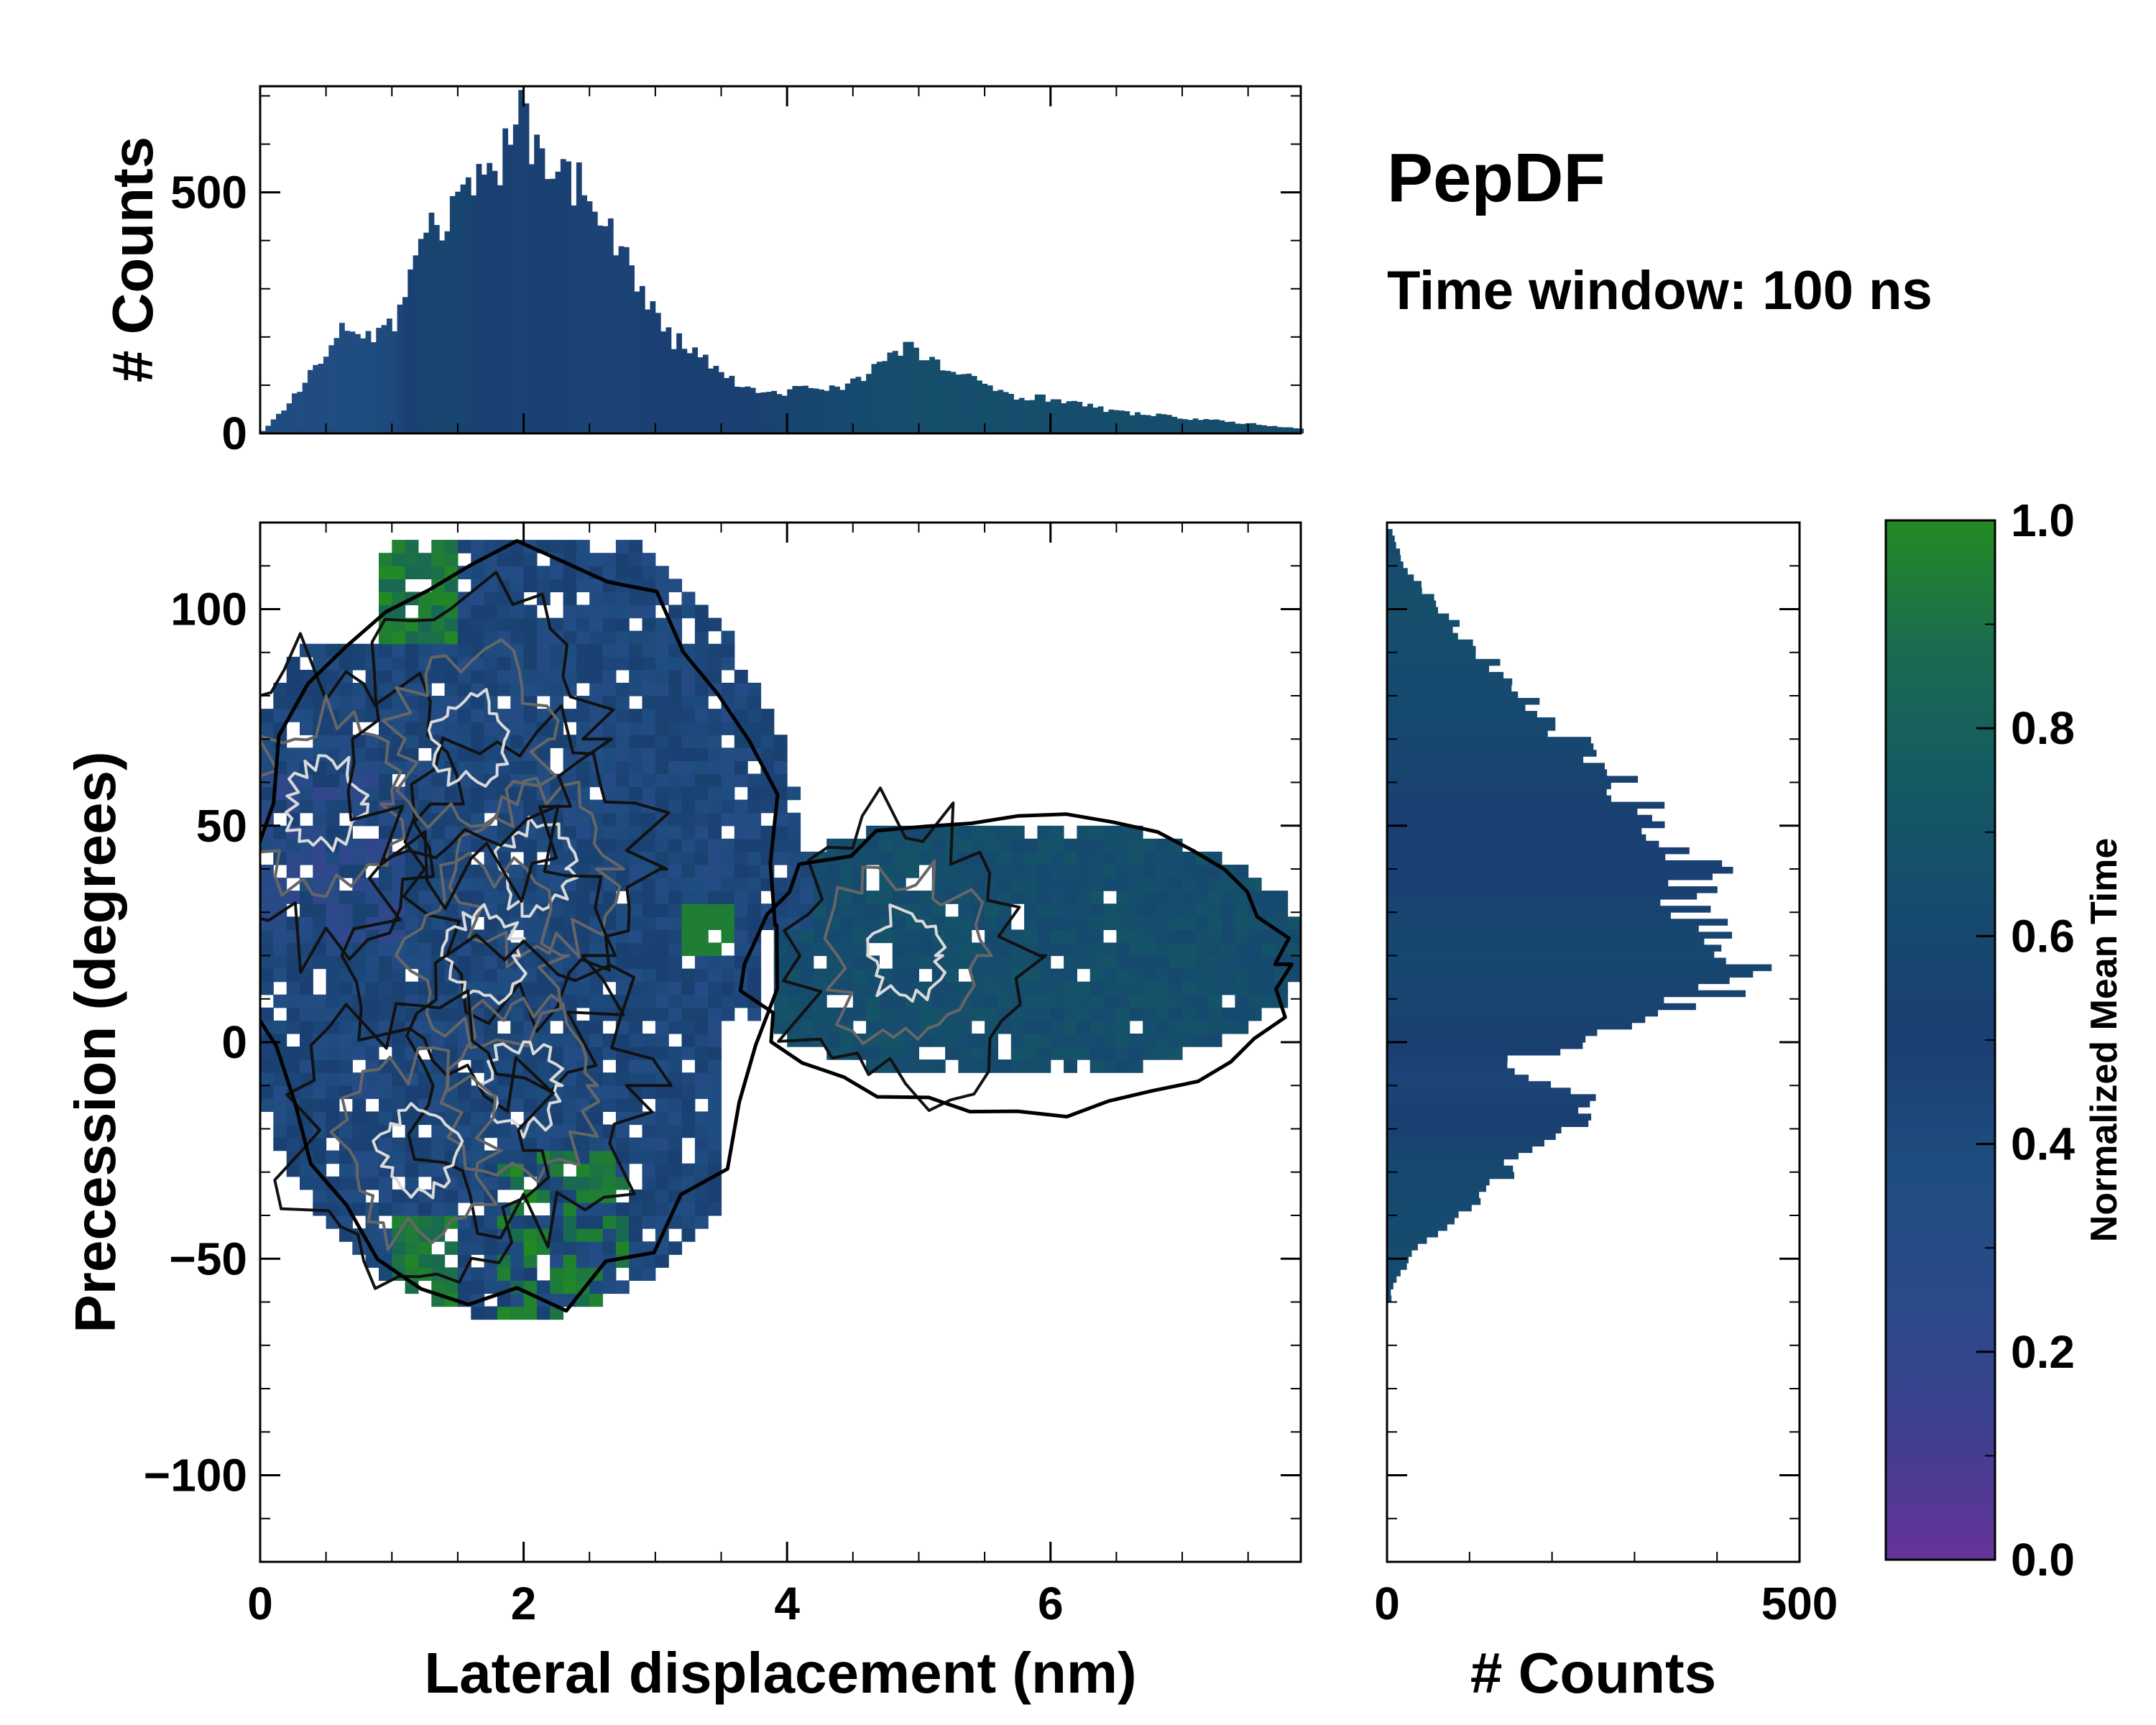  Describe the element at coordinates (912, 949) in the screenshot. I see `density-contour` at that location.